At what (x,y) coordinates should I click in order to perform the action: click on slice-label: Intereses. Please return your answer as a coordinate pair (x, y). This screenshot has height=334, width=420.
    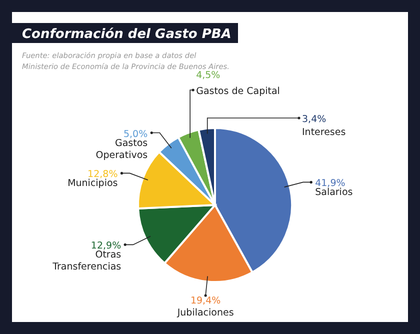
    Looking at the image, I should click on (324, 132).